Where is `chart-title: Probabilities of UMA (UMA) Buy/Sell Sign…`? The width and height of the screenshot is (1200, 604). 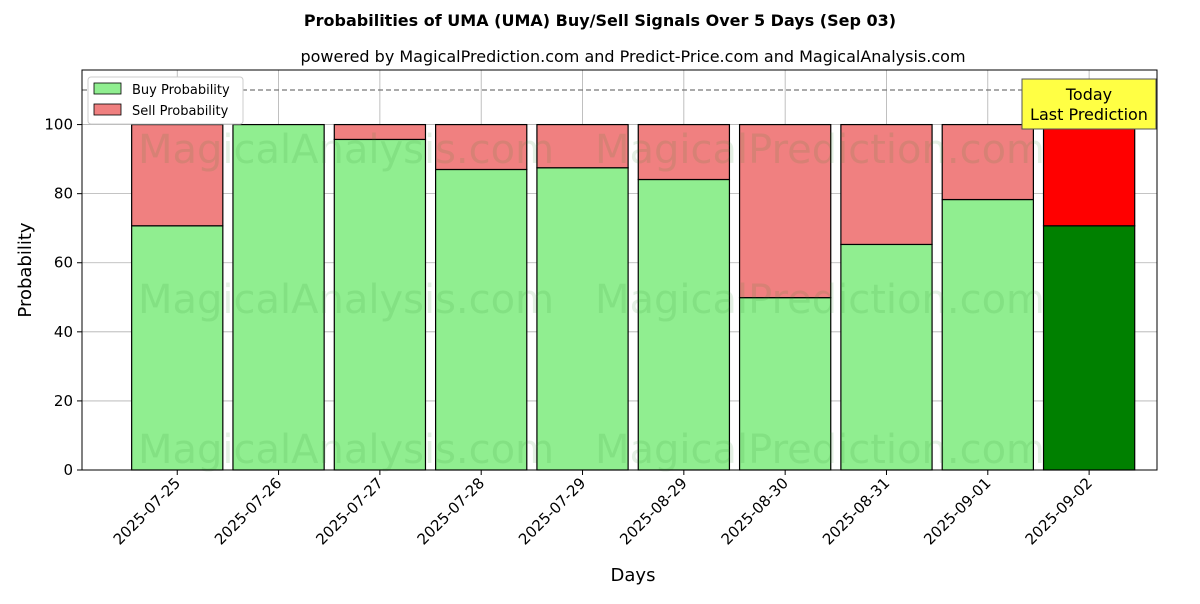
chart-title: Probabilities of UMA (UMA) Buy/Sell Sign… is located at coordinates (600, 20).